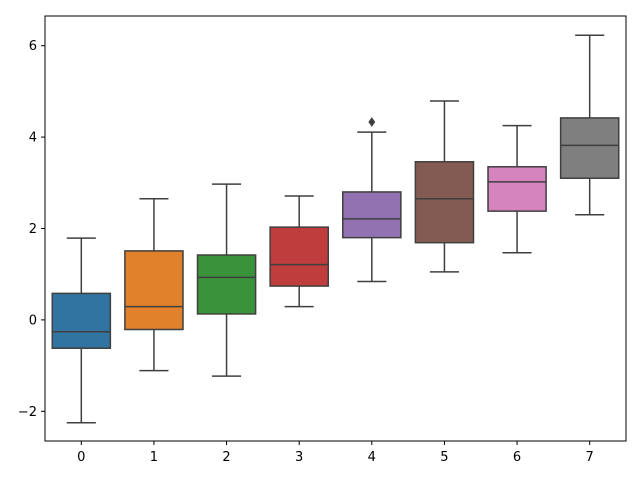 Image resolution: width=640 pixels, height=480 pixels. I want to click on x-tick-label: 3, so click(299, 457).